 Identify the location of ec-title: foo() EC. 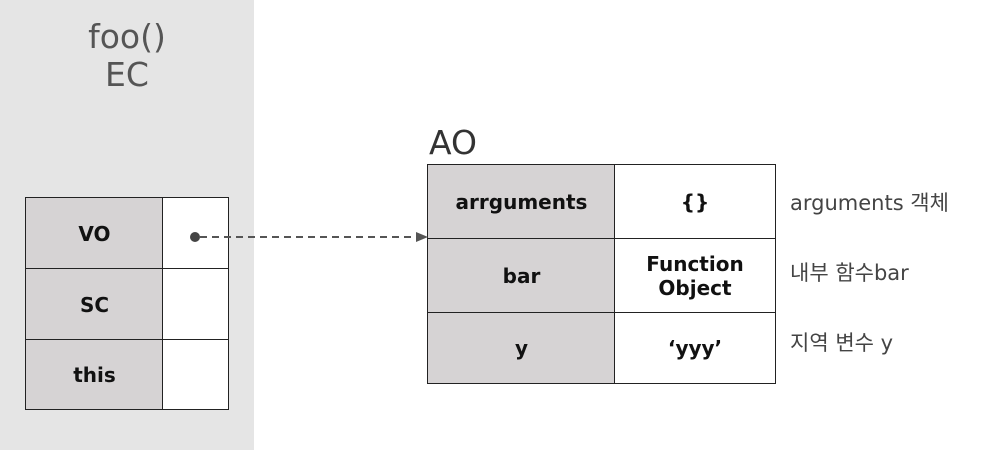
(127, 56).